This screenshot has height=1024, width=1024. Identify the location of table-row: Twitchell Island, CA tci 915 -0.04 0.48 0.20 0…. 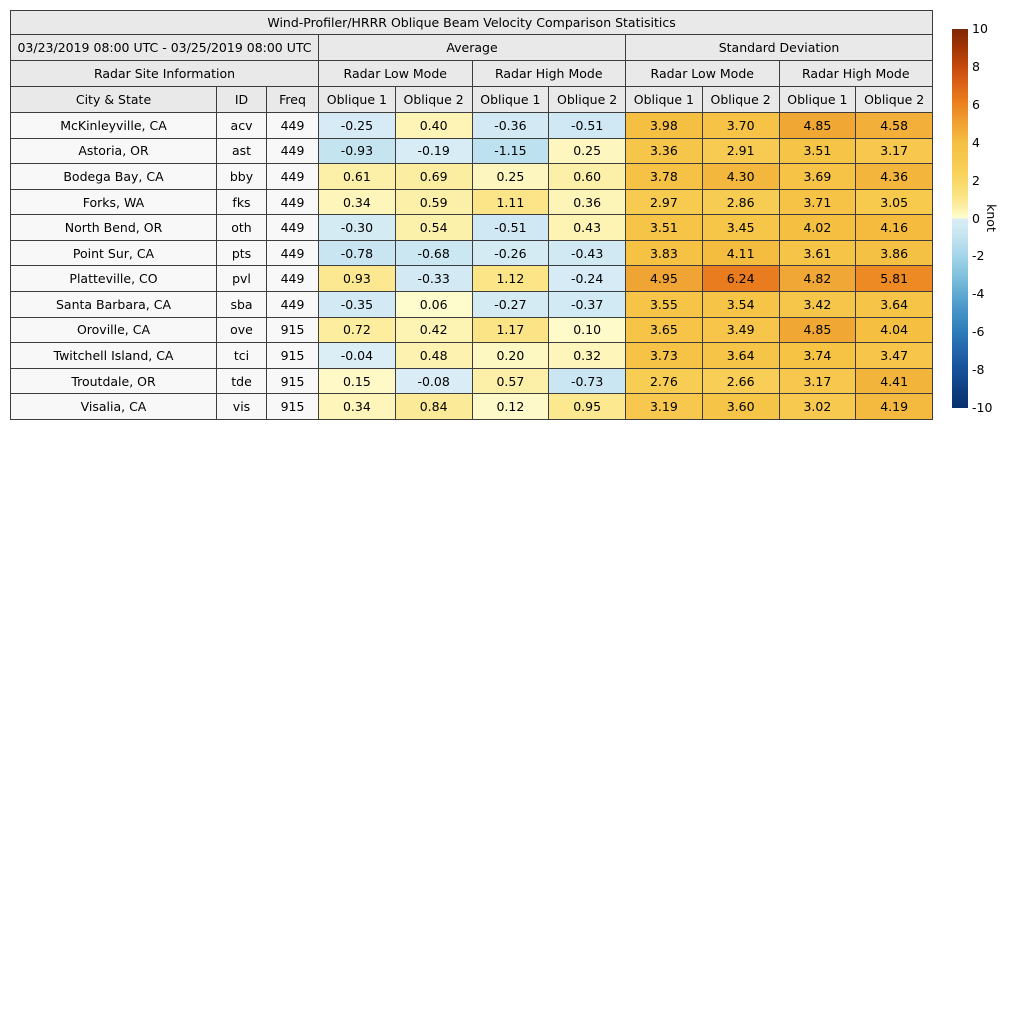
(472, 355).